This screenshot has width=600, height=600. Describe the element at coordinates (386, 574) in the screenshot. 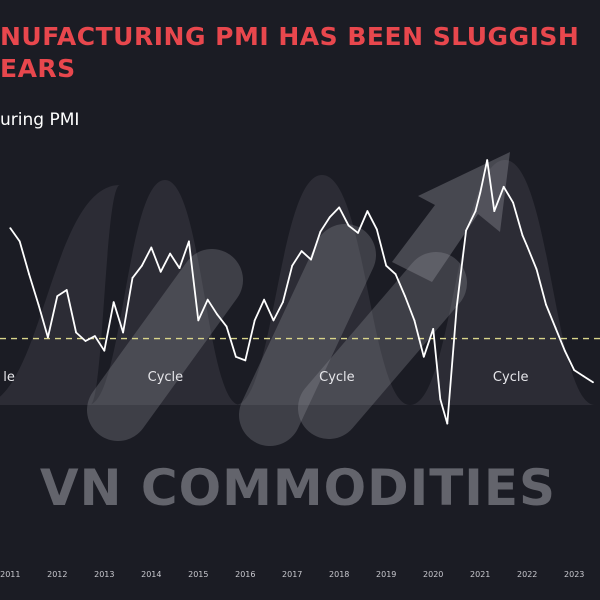

I see `x-tick-label-2019: 2019` at that location.